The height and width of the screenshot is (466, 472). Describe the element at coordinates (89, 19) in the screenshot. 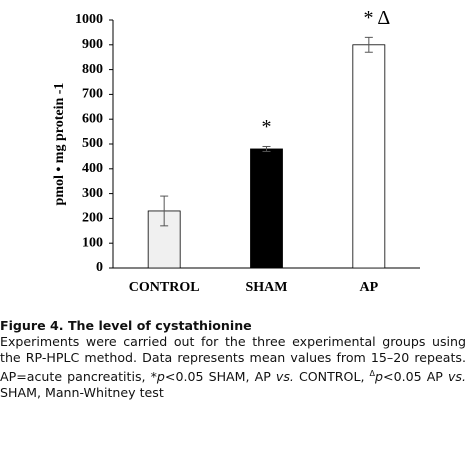

I see `y-tick-label: 1000` at that location.